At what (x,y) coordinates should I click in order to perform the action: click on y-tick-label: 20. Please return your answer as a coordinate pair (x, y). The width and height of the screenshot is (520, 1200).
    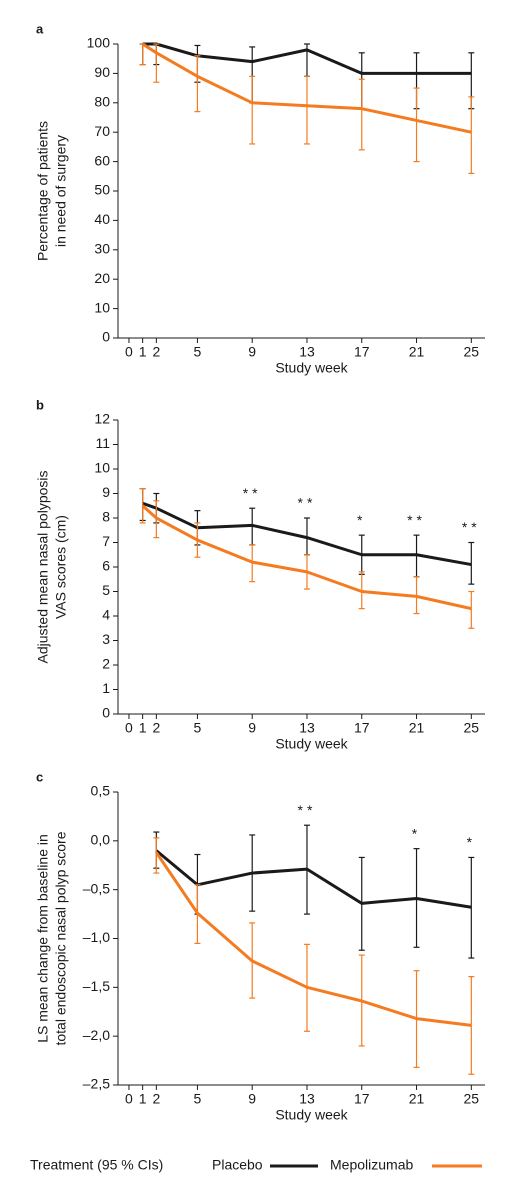
    Looking at the image, I should click on (102, 278).